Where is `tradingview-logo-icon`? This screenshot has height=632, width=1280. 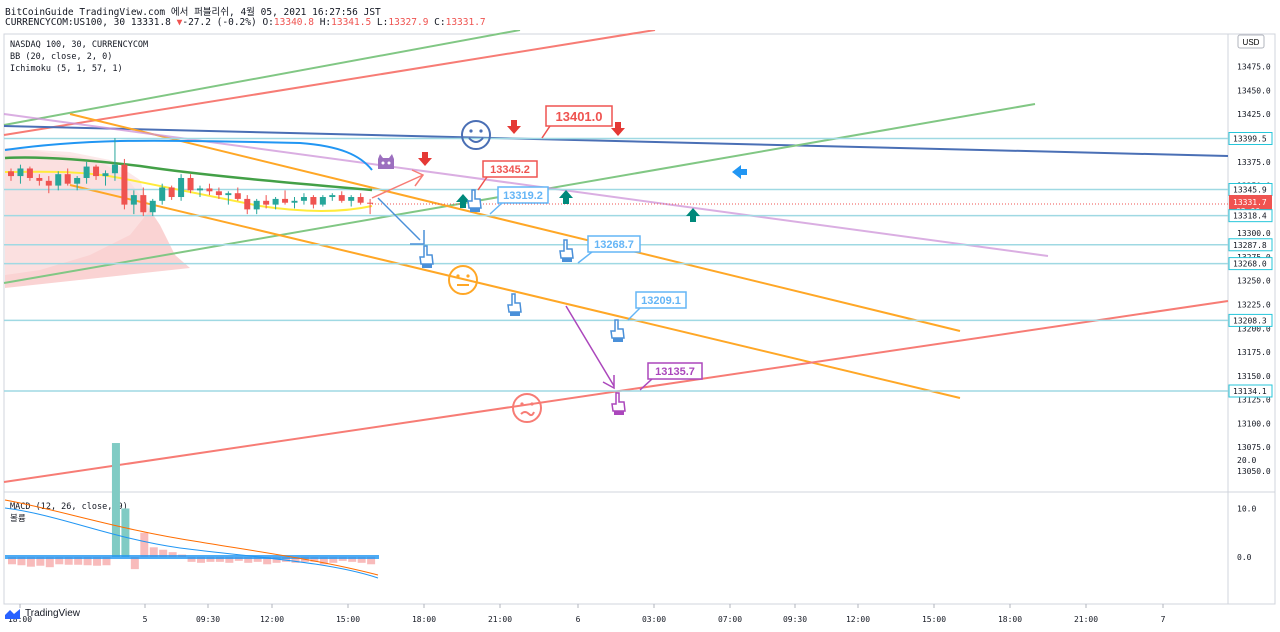 tradingview-logo-icon is located at coordinates (12, 613).